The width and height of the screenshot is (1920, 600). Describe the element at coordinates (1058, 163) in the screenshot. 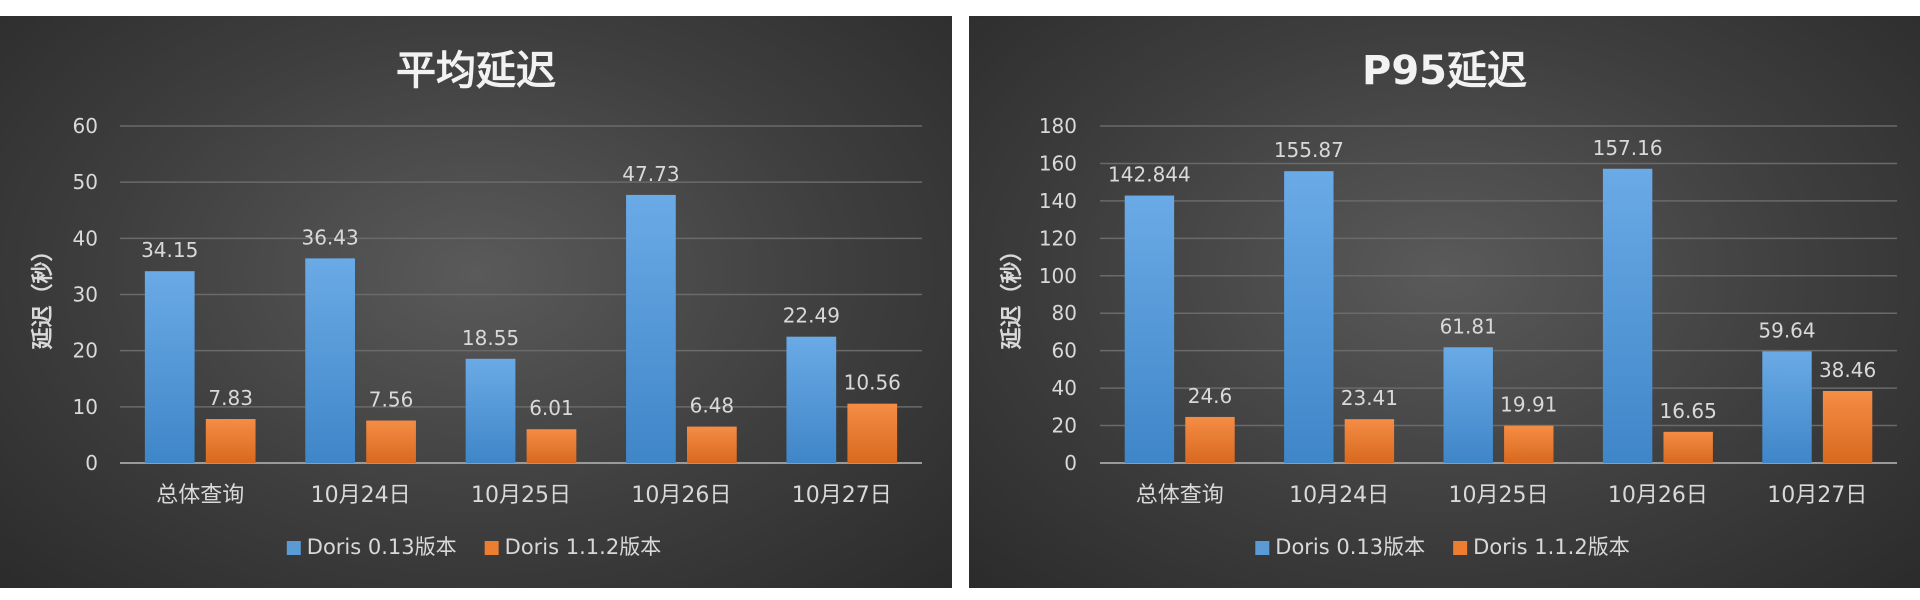

I see `y-tick-label: 160` at that location.